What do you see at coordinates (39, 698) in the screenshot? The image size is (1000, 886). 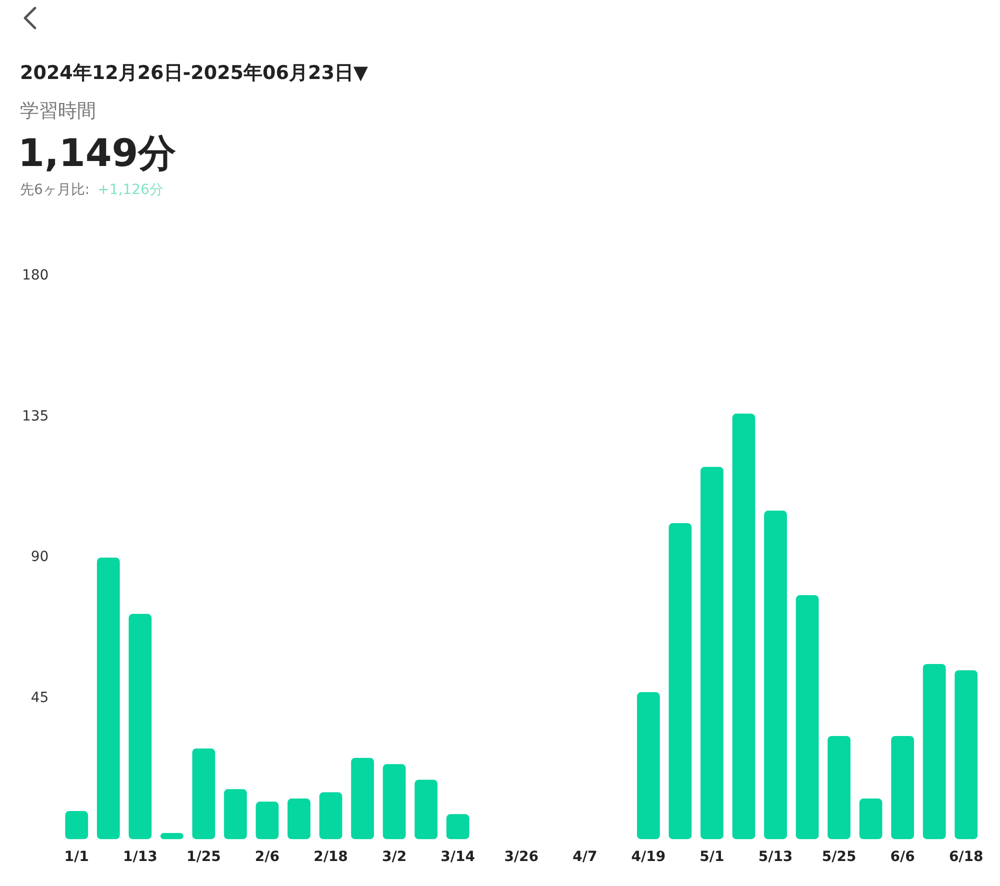 I see `y-tick-label: 45` at bounding box center [39, 698].